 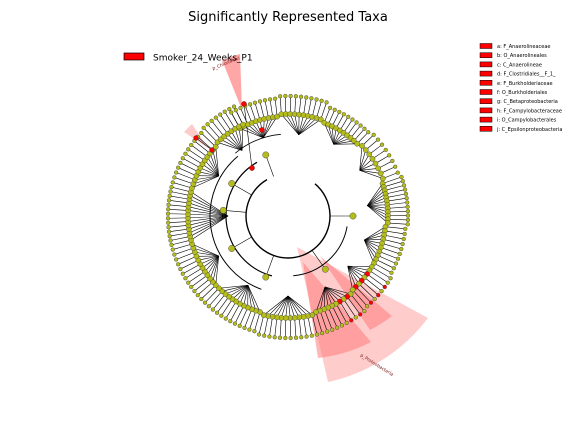 What do you see at coordinates (134, 56) in the screenshot?
I see `legend-swatch` at bounding box center [134, 56].